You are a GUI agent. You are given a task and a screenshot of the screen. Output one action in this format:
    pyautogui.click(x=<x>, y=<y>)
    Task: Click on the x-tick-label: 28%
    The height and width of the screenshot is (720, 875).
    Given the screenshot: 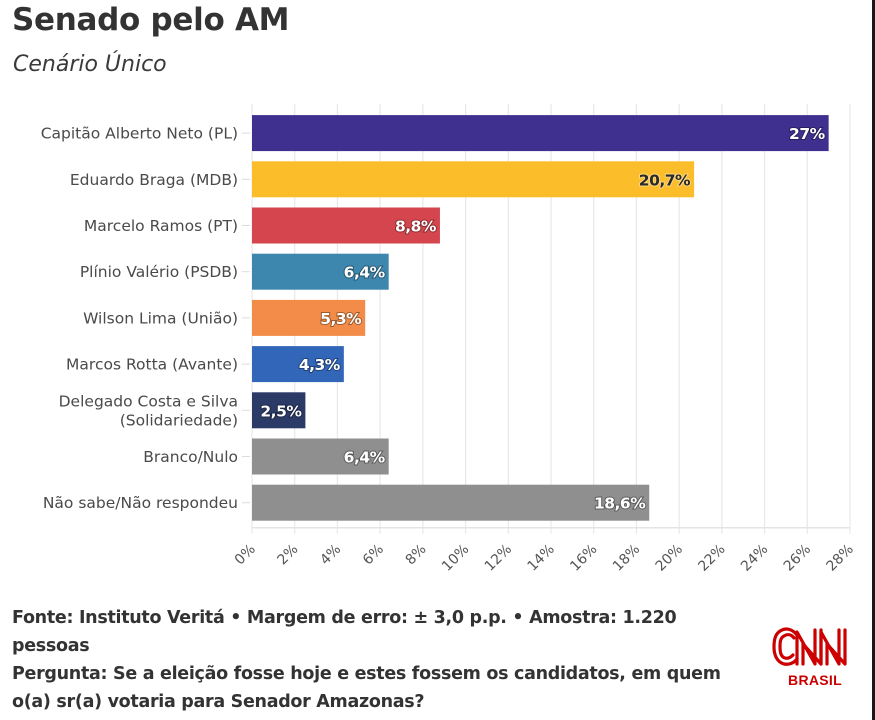 What is the action you would take?
    pyautogui.click(x=840, y=557)
    